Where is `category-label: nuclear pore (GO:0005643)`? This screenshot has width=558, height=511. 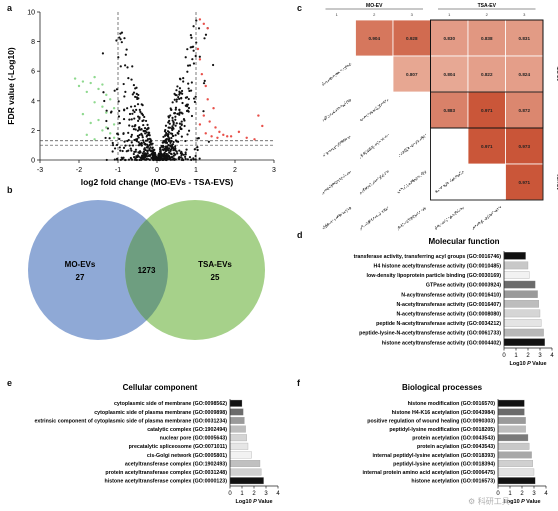 category-label: nuclear pore (GO:0005643) is located at coordinates (194, 439).